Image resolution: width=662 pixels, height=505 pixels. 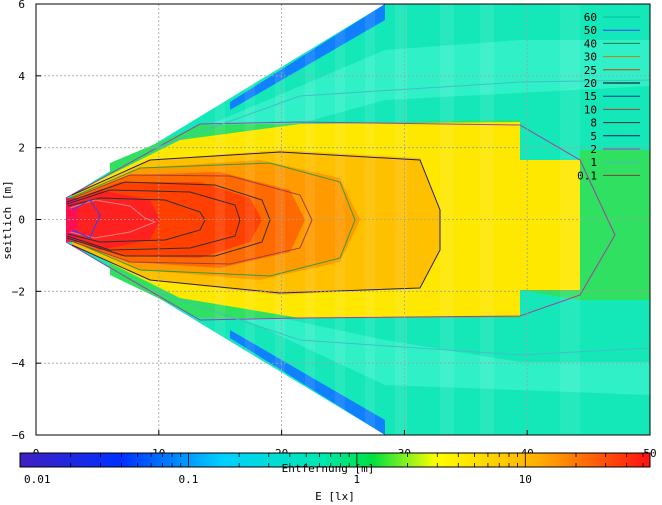 What do you see at coordinates (587, 175) in the screenshot?
I see `legend-label: 0.1` at bounding box center [587, 175].